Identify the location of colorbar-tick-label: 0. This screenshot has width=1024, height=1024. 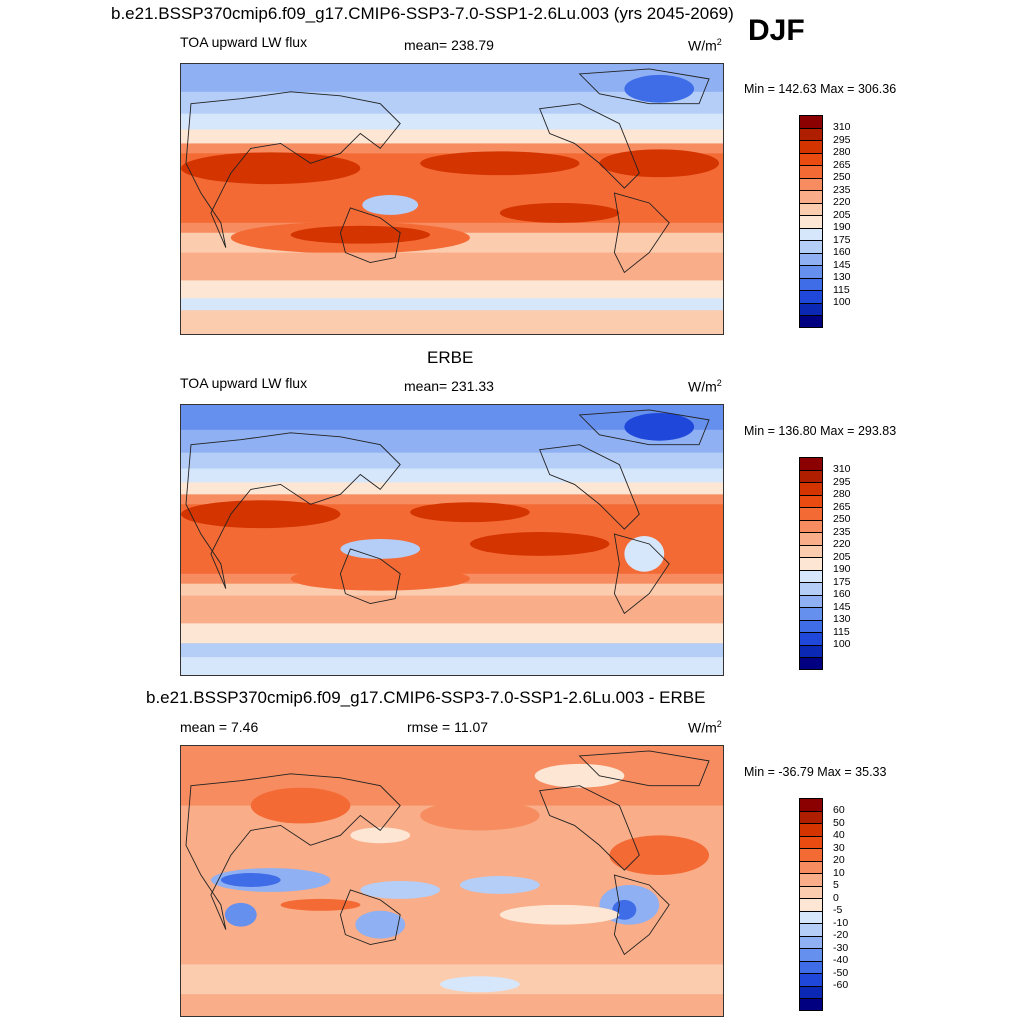
(836, 897).